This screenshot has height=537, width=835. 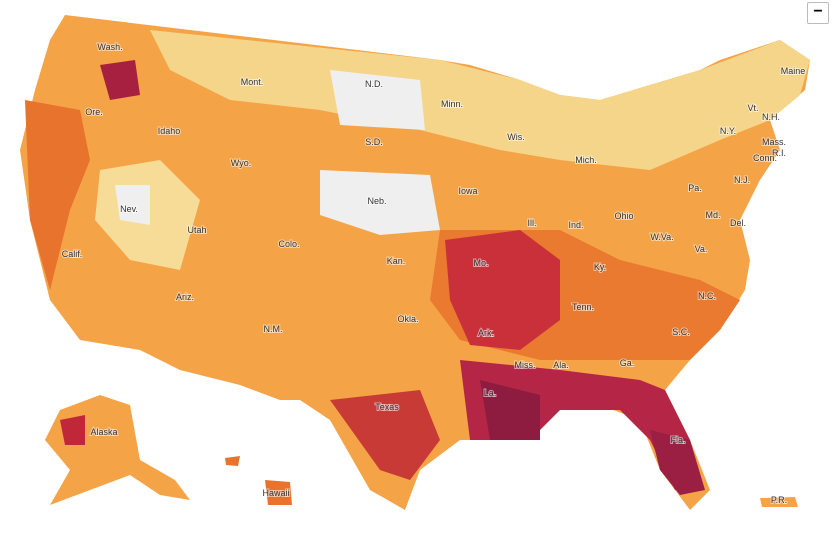 What do you see at coordinates (376, 201) in the screenshot?
I see `state-label: Neb.` at bounding box center [376, 201].